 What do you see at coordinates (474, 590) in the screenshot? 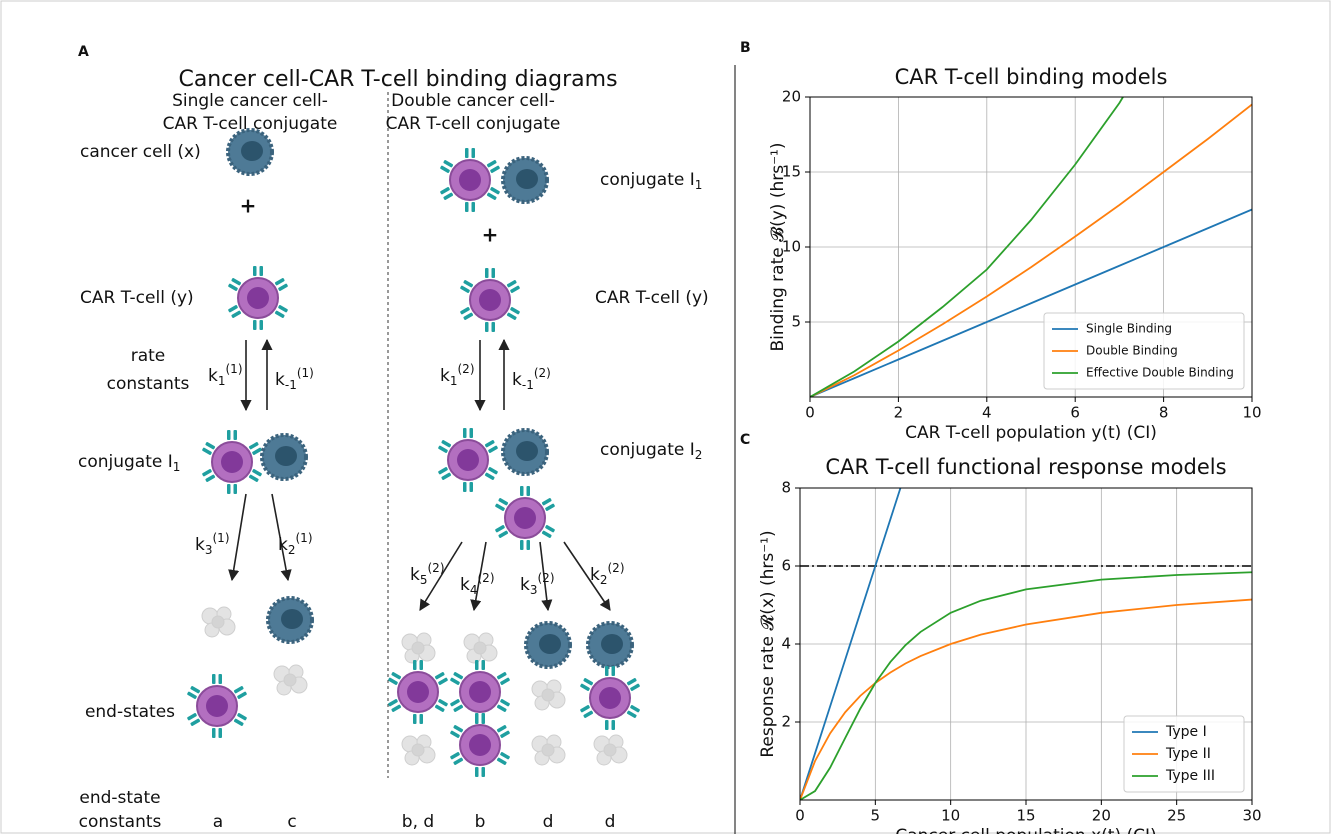
I see `rate-subscript: 4` at bounding box center [474, 590].